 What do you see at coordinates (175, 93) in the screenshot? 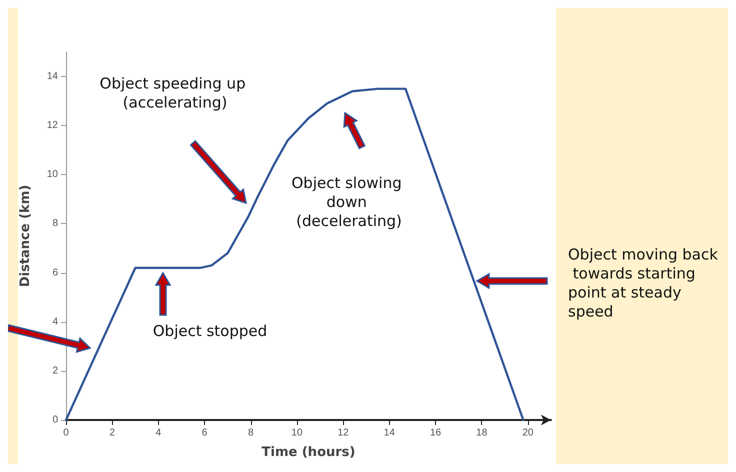
I see `annotation: Object speeding up (accelerating)` at bounding box center [175, 93].